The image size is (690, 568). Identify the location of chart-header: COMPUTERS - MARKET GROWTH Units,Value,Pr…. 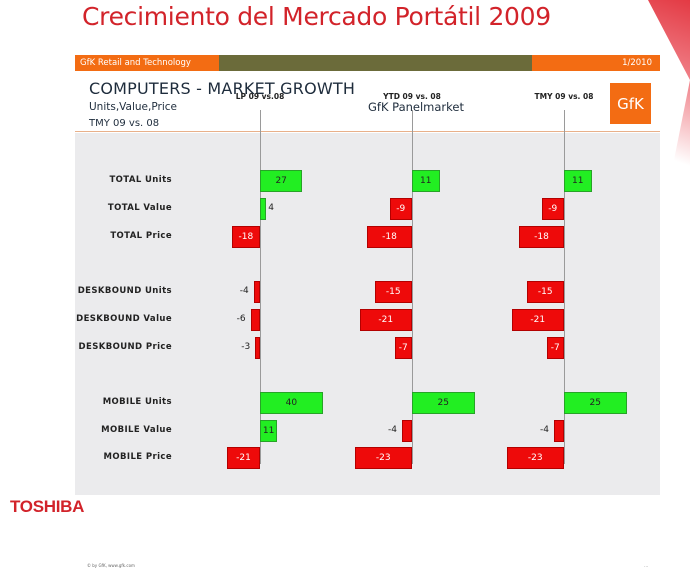
(367, 101).